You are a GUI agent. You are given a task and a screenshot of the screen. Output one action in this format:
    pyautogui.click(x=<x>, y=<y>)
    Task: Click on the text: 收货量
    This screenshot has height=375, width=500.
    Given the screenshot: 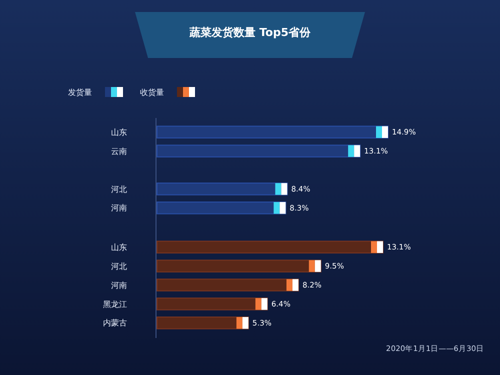 What is the action you would take?
    pyautogui.click(x=152, y=92)
    